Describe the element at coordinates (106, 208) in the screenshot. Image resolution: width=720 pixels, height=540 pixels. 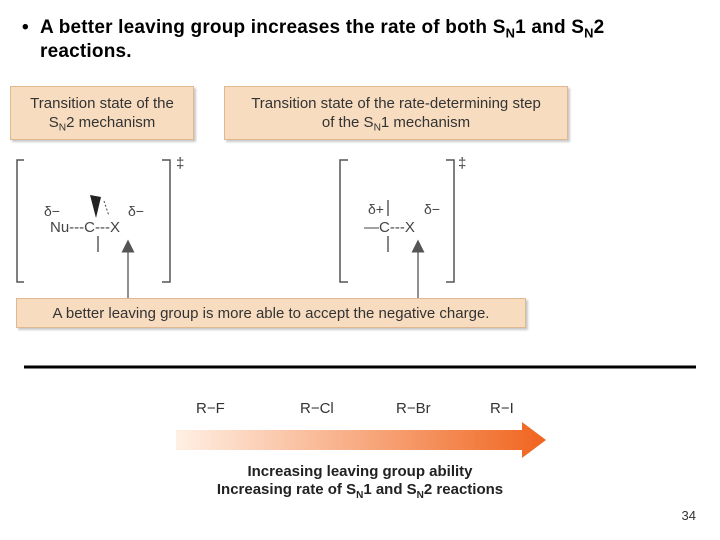
I see `sn2-hash-bond` at that location.